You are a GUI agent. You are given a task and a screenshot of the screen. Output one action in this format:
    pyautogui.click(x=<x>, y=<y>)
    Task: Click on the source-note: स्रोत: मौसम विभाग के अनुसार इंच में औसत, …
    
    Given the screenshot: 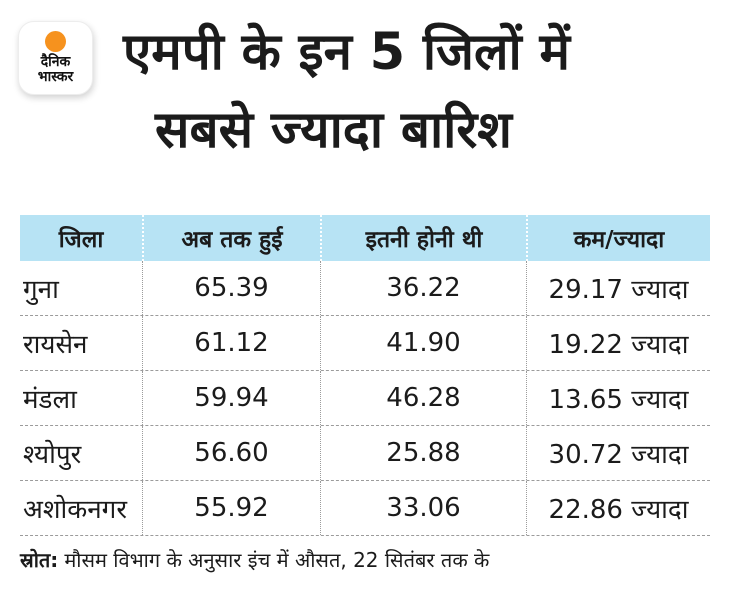 What is the action you would take?
    pyautogui.click(x=254, y=559)
    